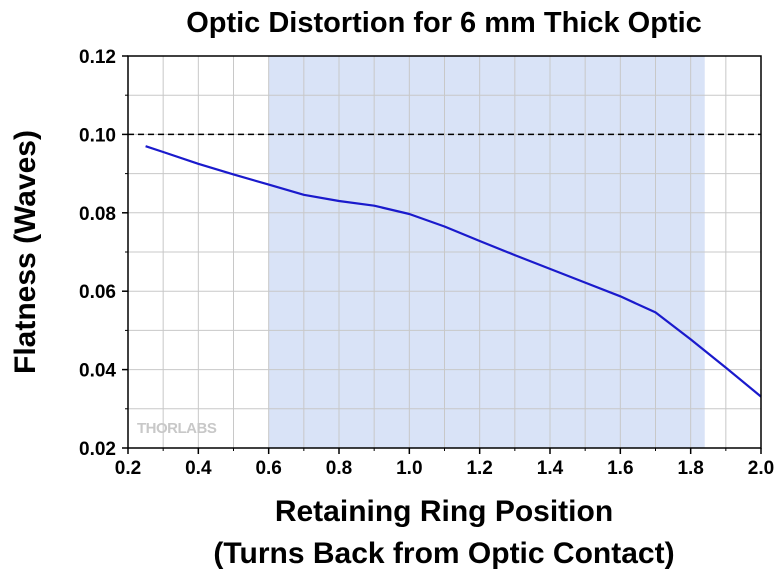  I want to click on y-tick-label: 0.04, so click(97, 371).